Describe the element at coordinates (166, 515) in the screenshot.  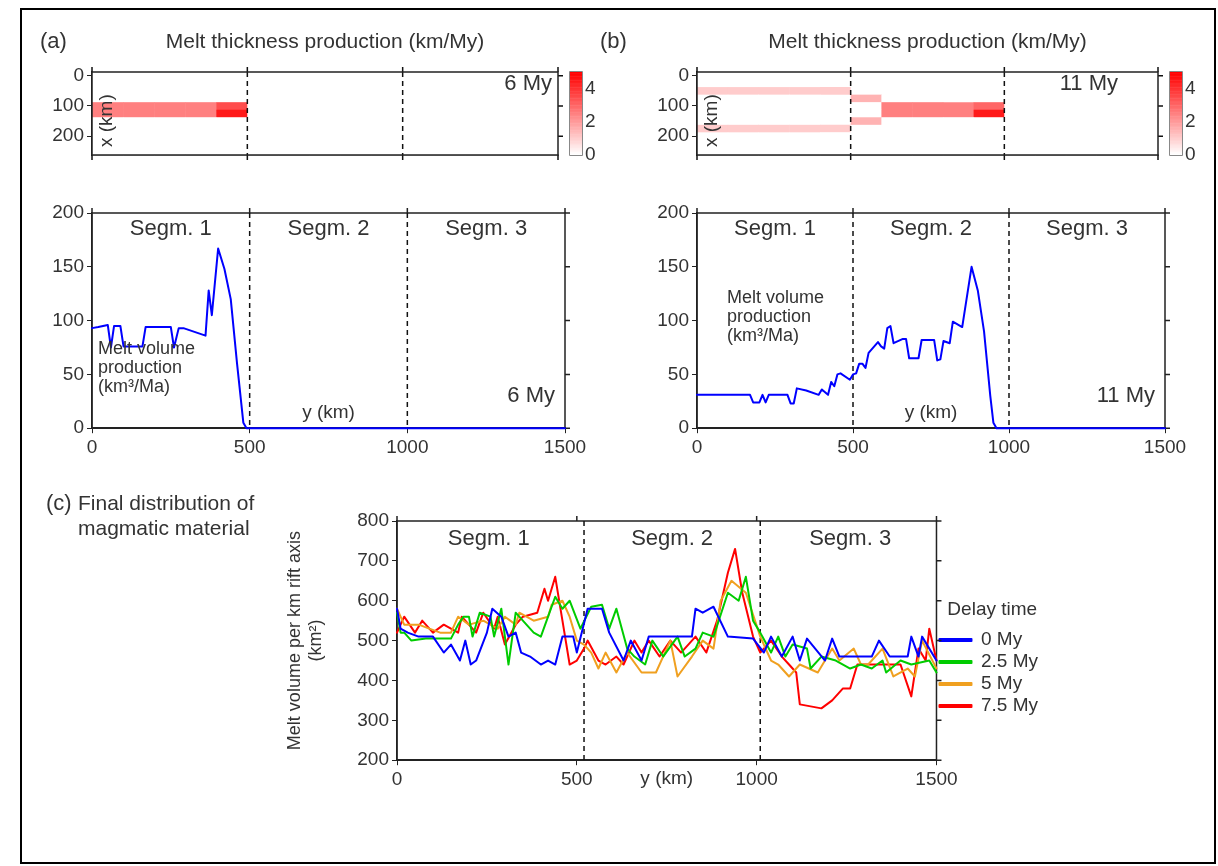
I see `text: Final distribution of magmatic material` at that location.